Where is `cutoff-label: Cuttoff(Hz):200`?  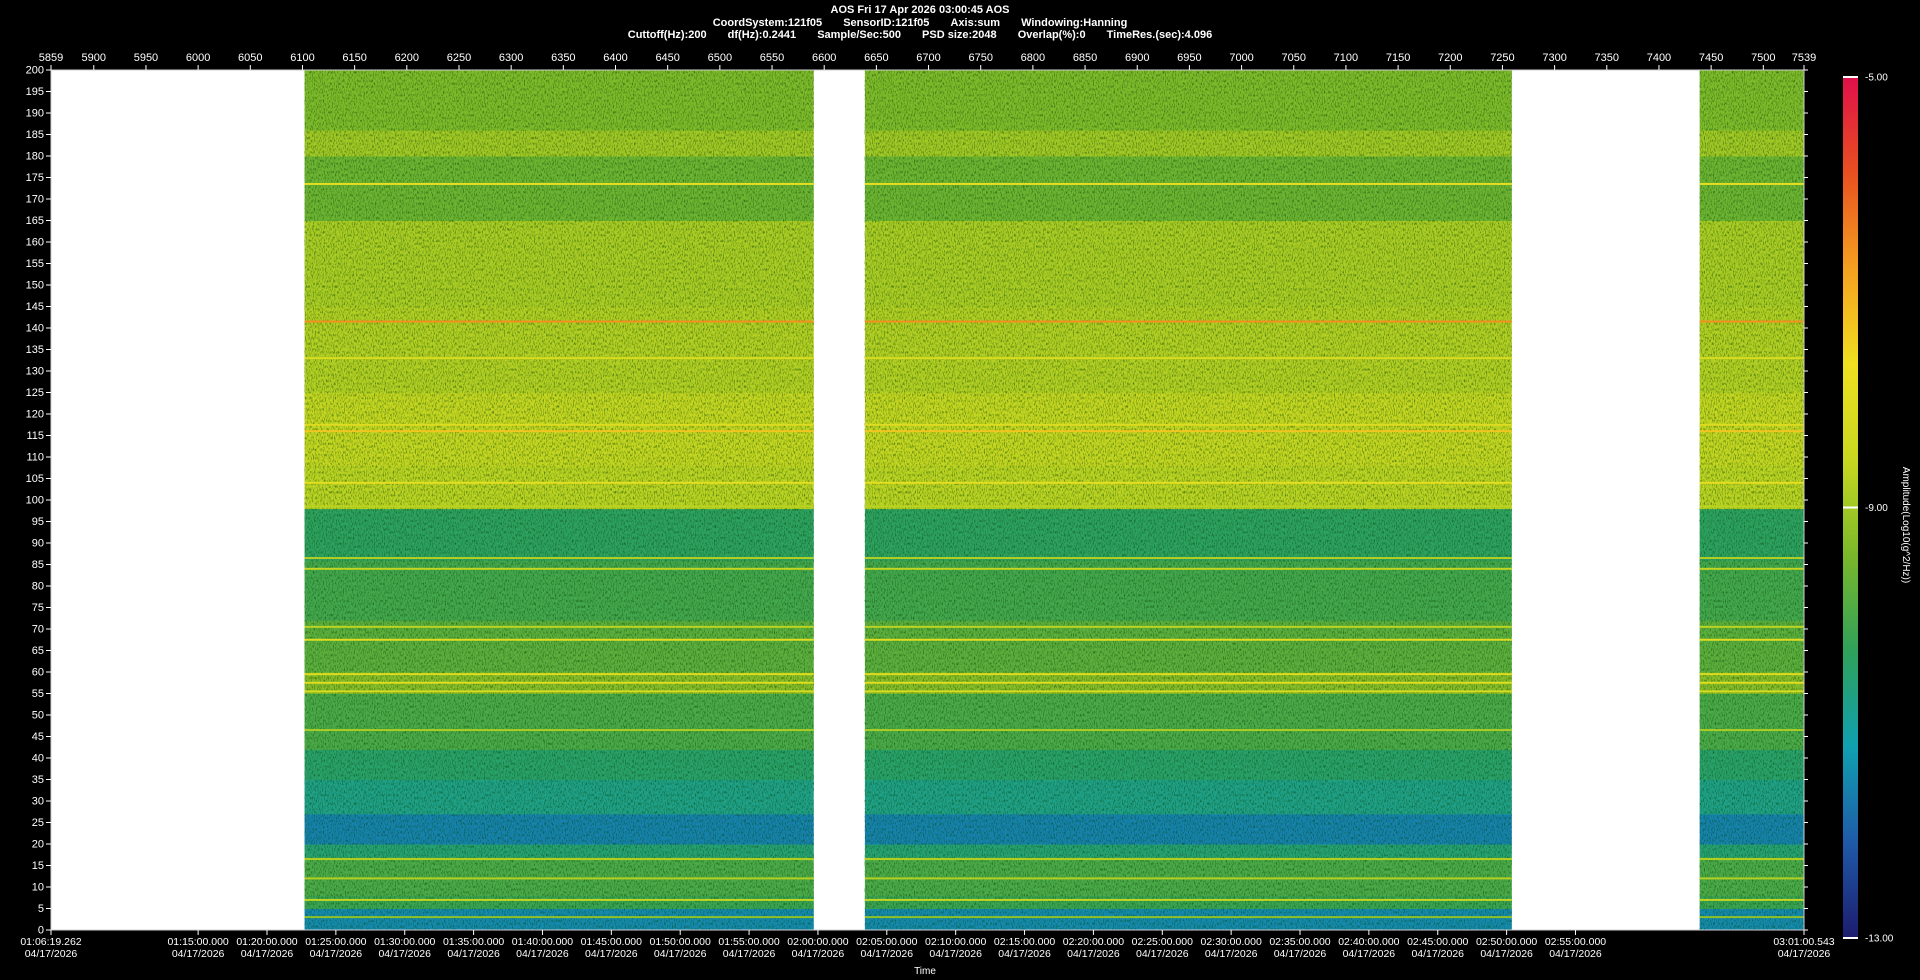
cutoff-label: Cuttoff(Hz):200 is located at coordinates (667, 35).